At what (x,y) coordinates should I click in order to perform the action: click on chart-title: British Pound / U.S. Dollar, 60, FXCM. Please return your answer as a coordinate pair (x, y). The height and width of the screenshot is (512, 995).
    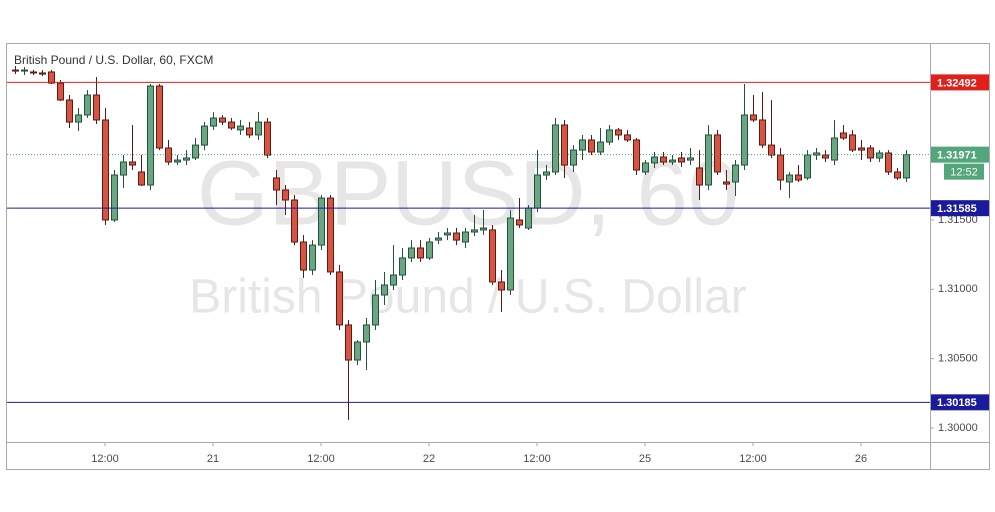
    Looking at the image, I should click on (113, 60).